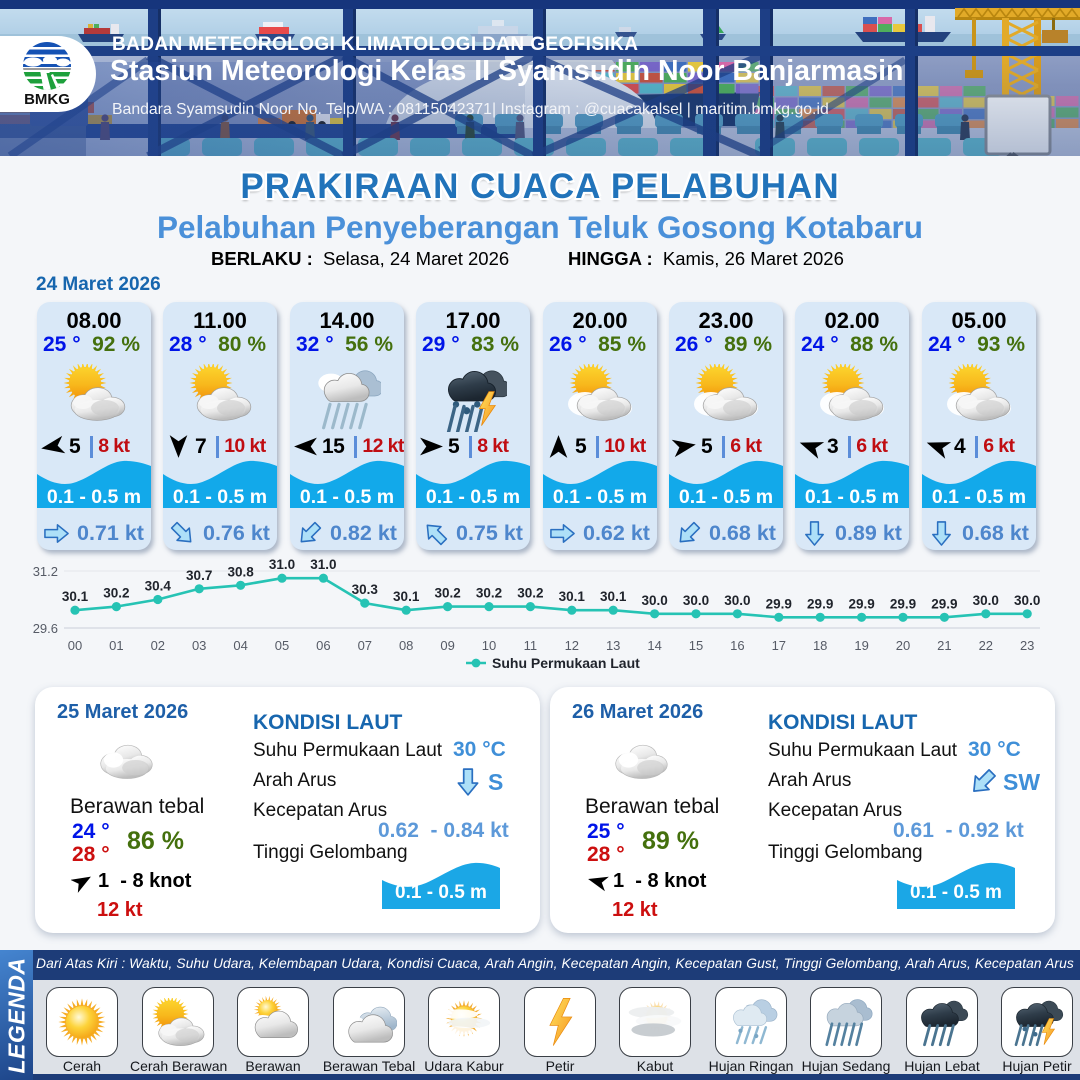 This screenshot has height=1080, width=1080. I want to click on svg-text: 08, so click(406, 645).